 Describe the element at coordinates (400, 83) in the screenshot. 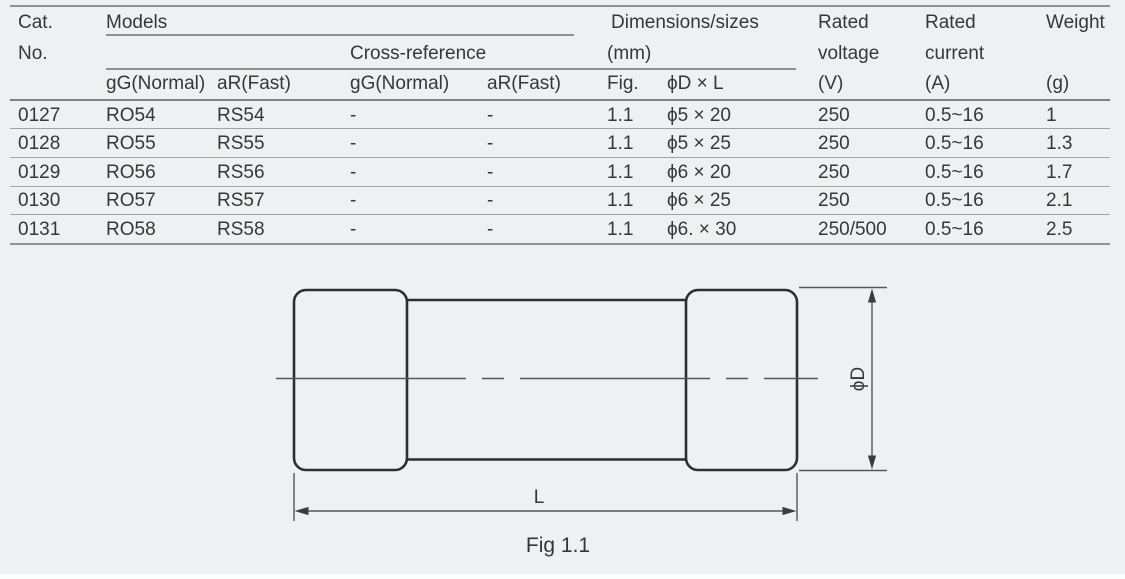

I see `subheader-cross-gg: gG(Normal)` at that location.